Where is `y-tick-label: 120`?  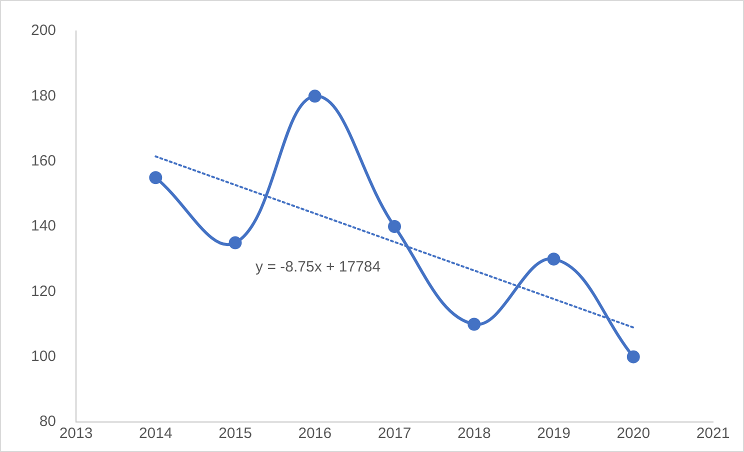 y-tick-label: 120 is located at coordinates (43, 291).